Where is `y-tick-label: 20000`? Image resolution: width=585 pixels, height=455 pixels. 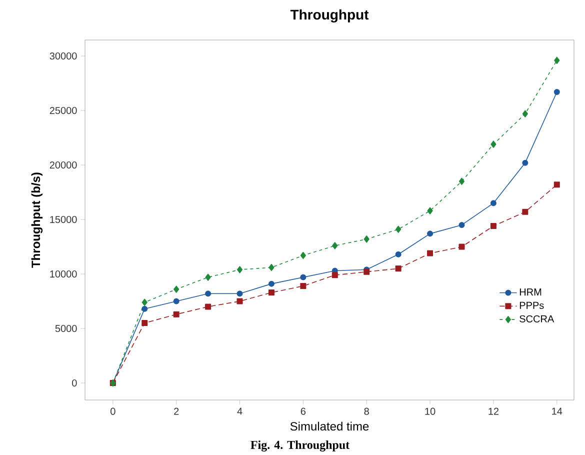 y-tick-label: 20000 is located at coordinates (63, 165).